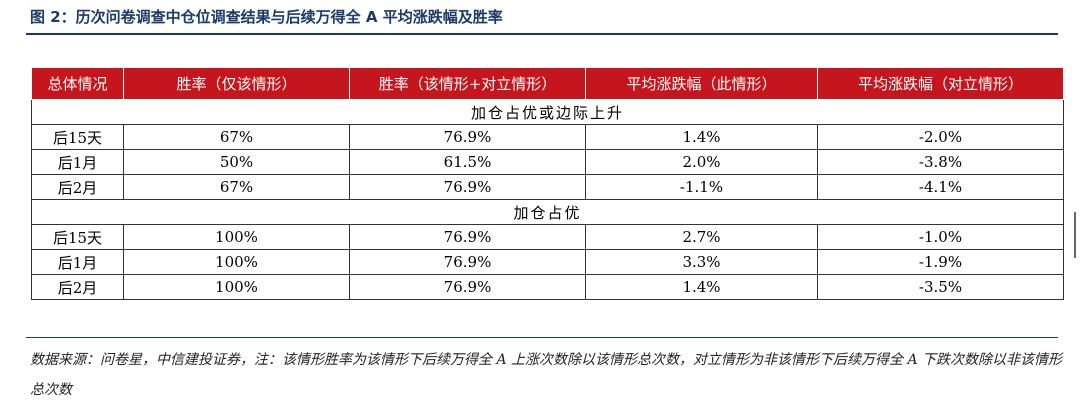 This screenshot has width=1080, height=411. I want to click on table-cell: 2.7%, so click(701, 237).